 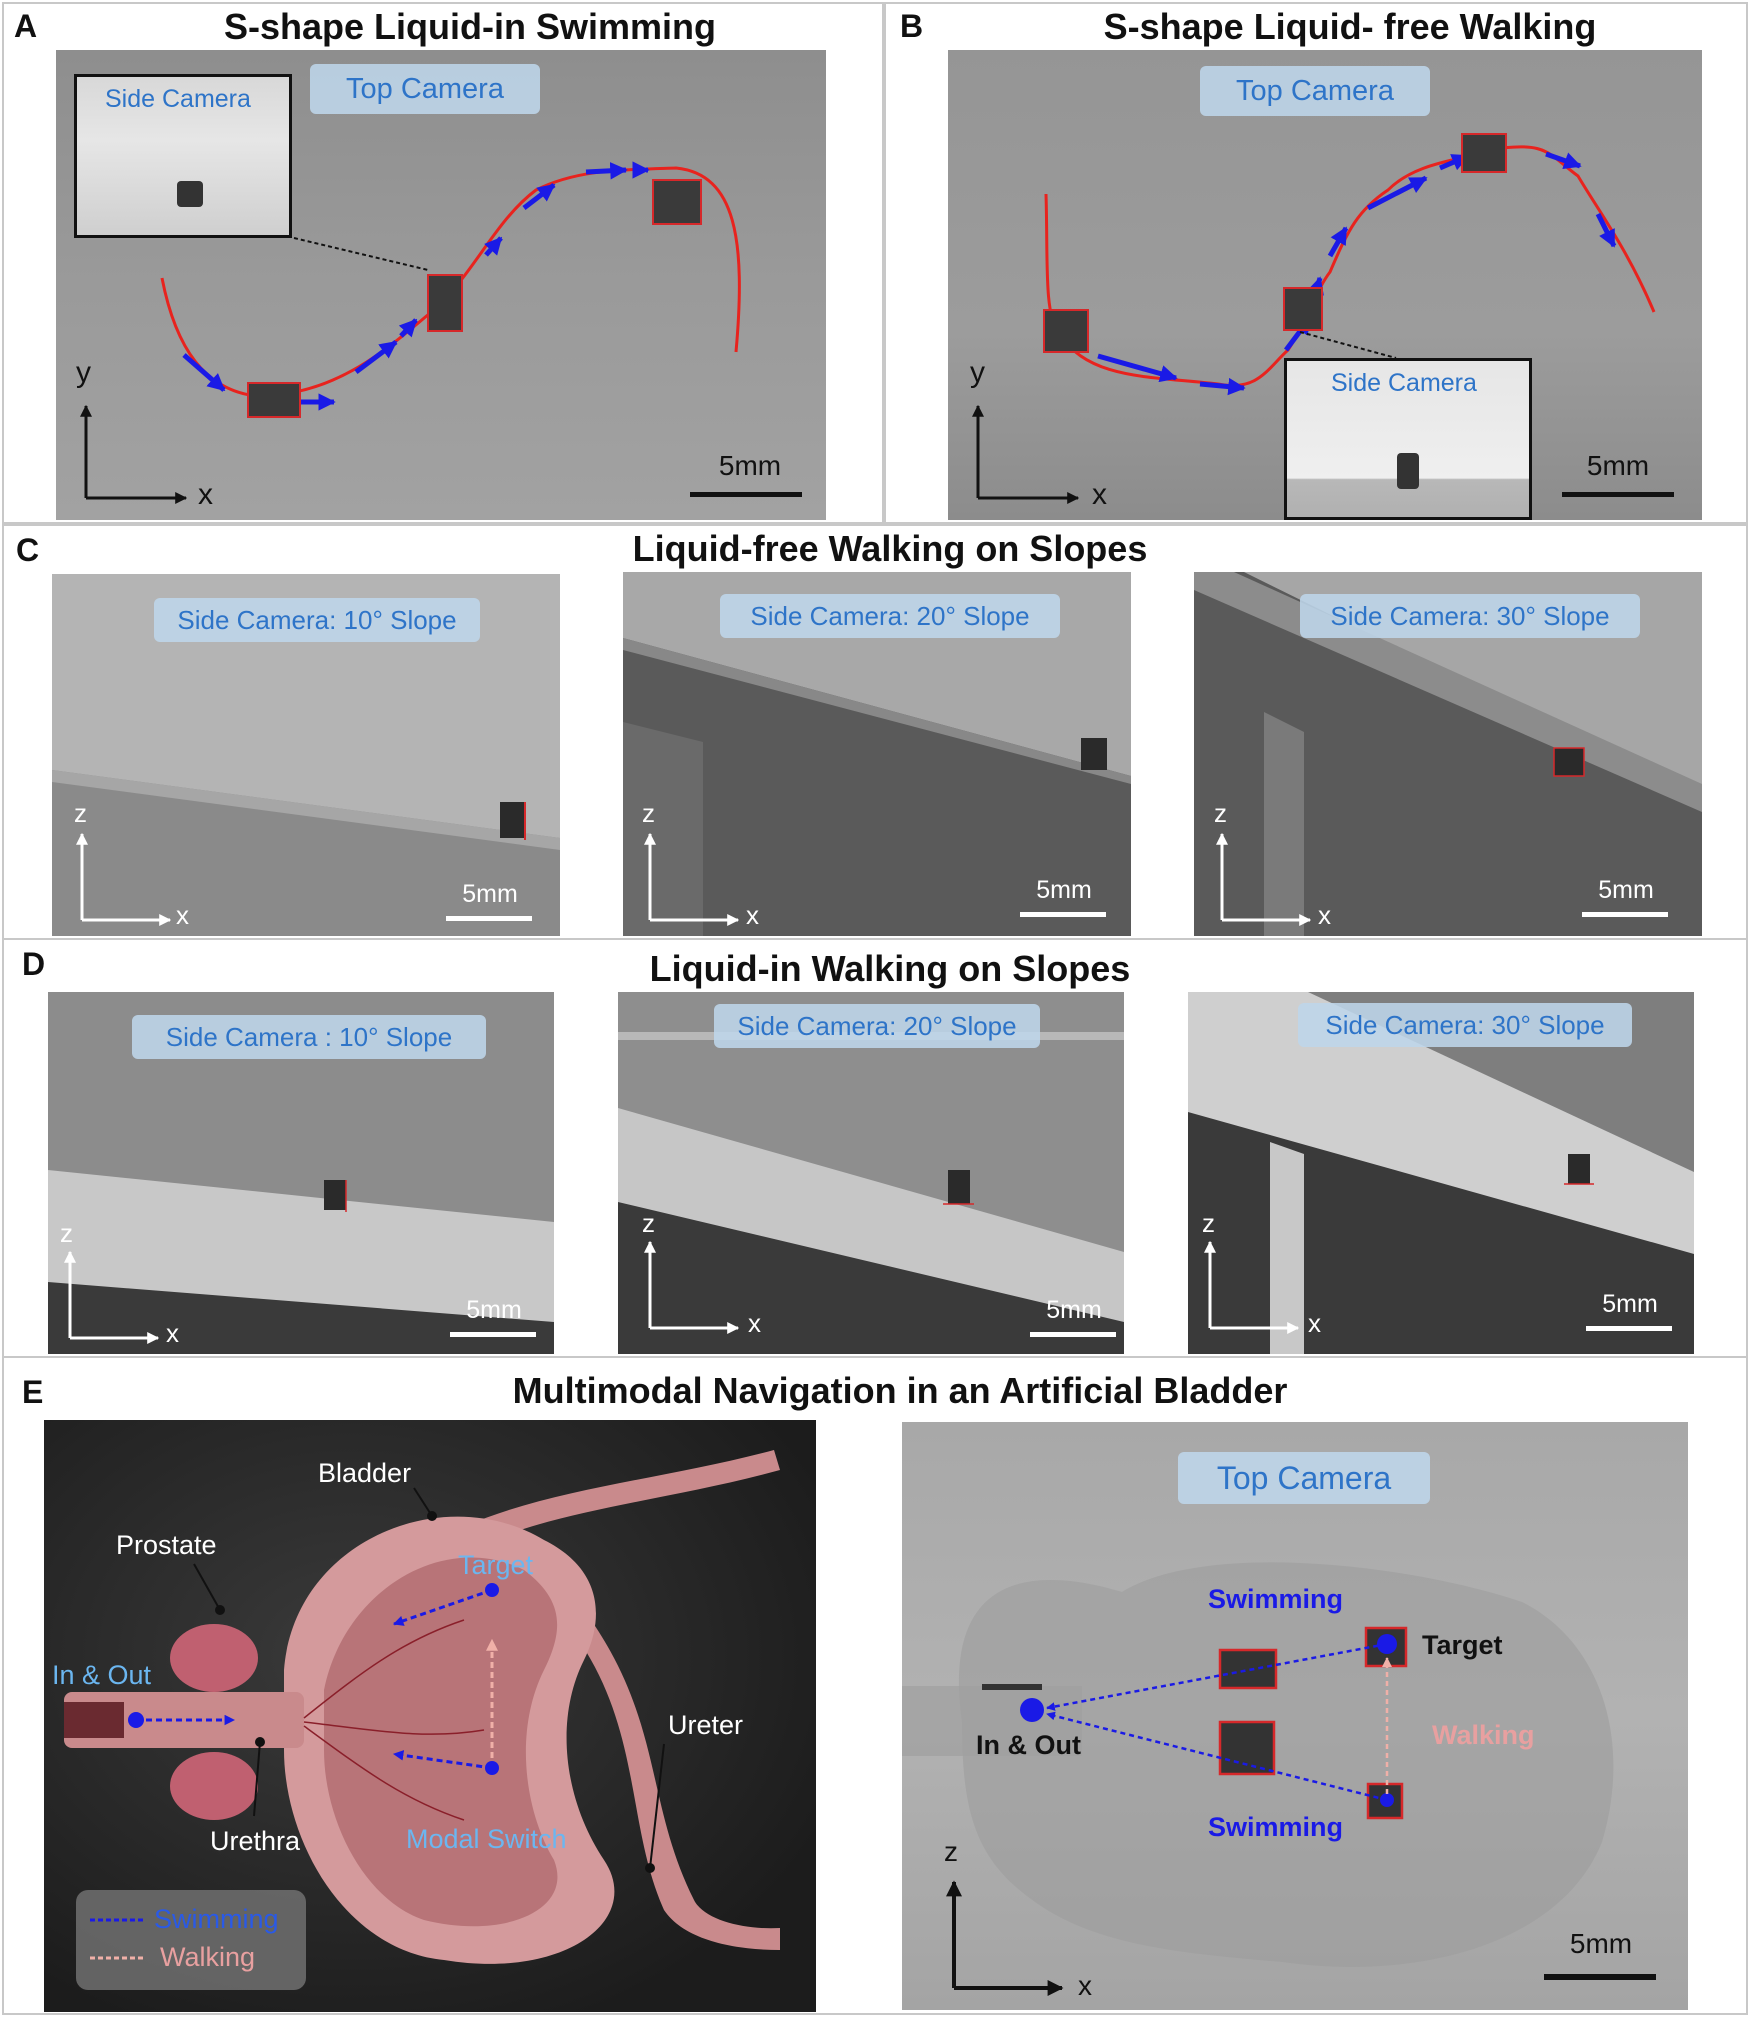 What do you see at coordinates (890, 968) in the screenshot?
I see `panel-d-title: Liquid-in Walking on Slopes` at bounding box center [890, 968].